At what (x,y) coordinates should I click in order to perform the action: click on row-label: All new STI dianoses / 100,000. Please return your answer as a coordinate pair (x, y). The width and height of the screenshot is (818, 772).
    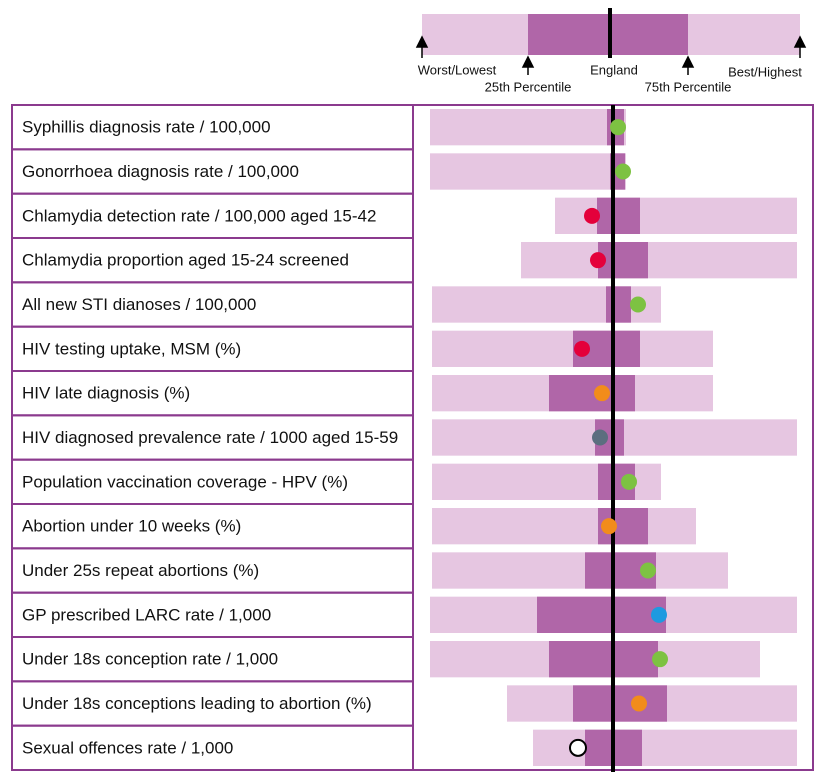
    Looking at the image, I should click on (139, 304).